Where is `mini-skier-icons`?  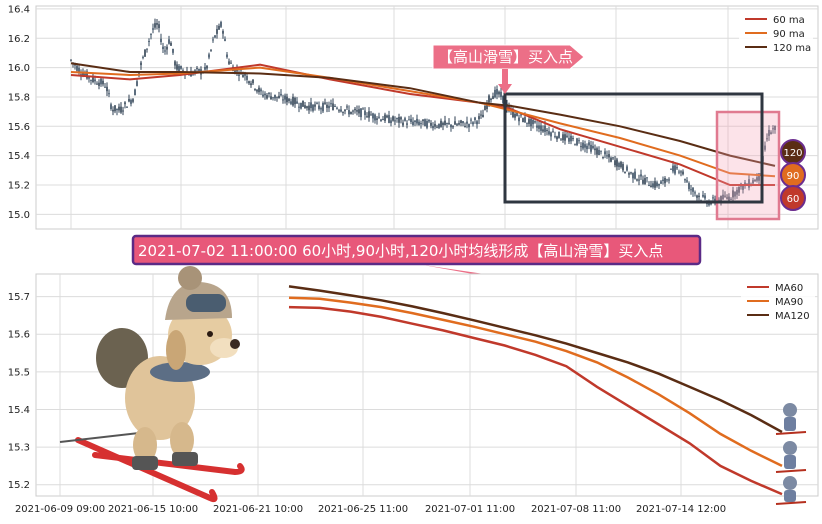
mini-skier-icons is located at coordinates (791, 454).